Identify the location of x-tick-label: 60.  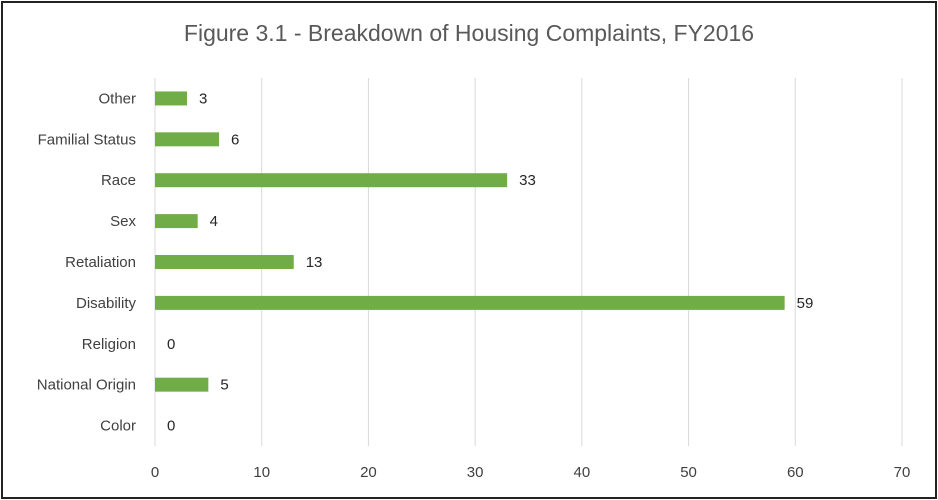
(795, 472).